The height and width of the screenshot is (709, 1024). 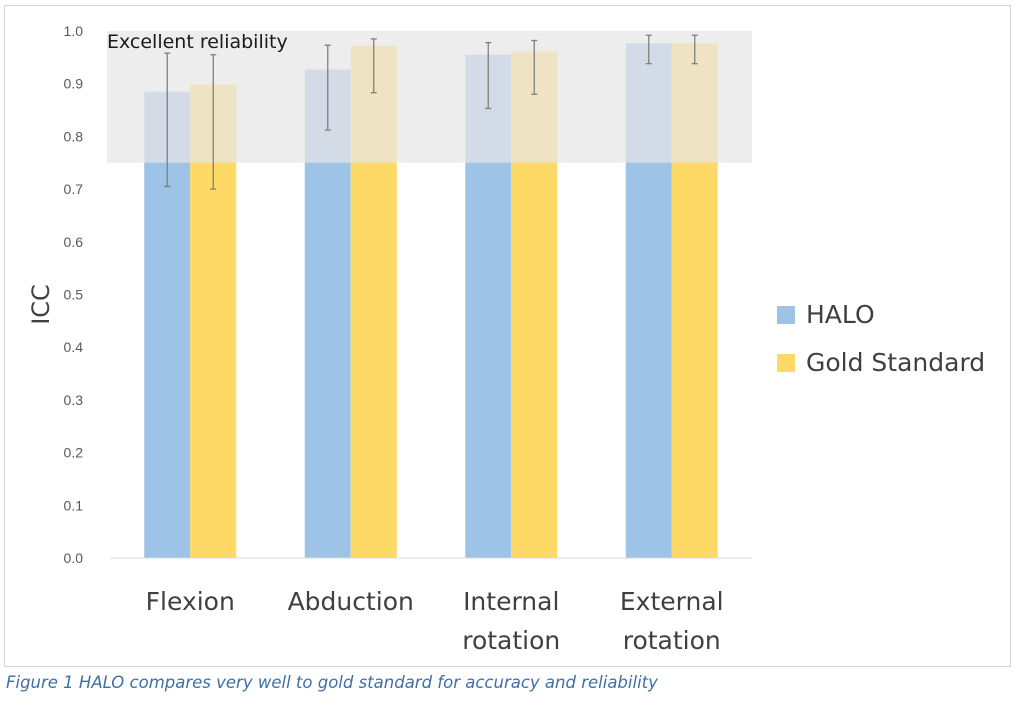 I want to click on reliability-band-layer, so click(x=429, y=97).